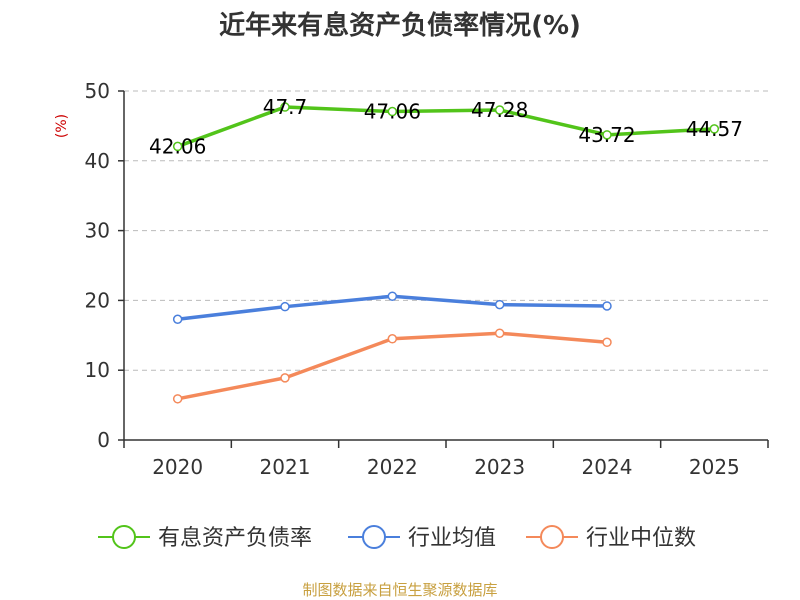  Describe the element at coordinates (452, 538) in the screenshot. I see `legend-label: 行业均值` at that location.